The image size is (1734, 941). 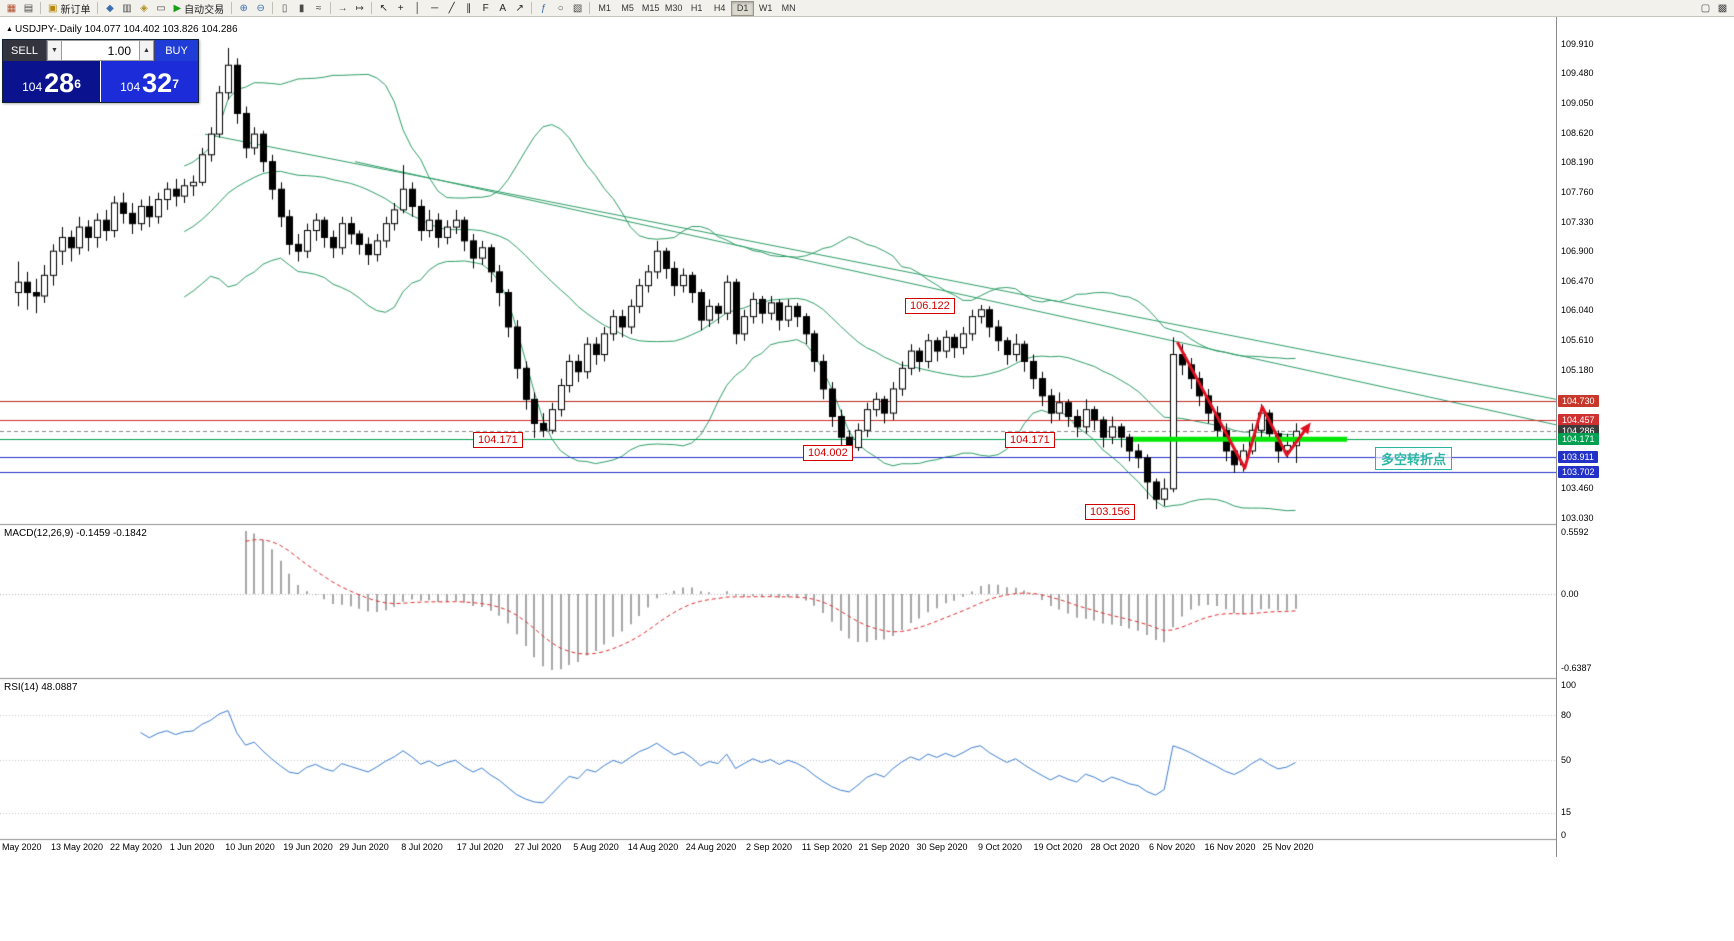 I want to click on price-annotation: 103.156, so click(x=1110, y=512).